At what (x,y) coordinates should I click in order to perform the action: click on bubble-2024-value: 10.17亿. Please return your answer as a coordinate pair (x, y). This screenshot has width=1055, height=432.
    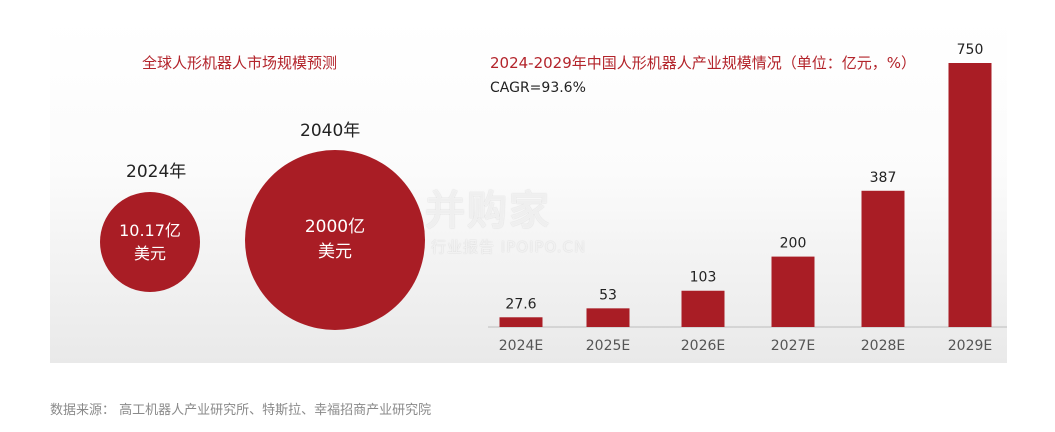
    Looking at the image, I should click on (150, 230).